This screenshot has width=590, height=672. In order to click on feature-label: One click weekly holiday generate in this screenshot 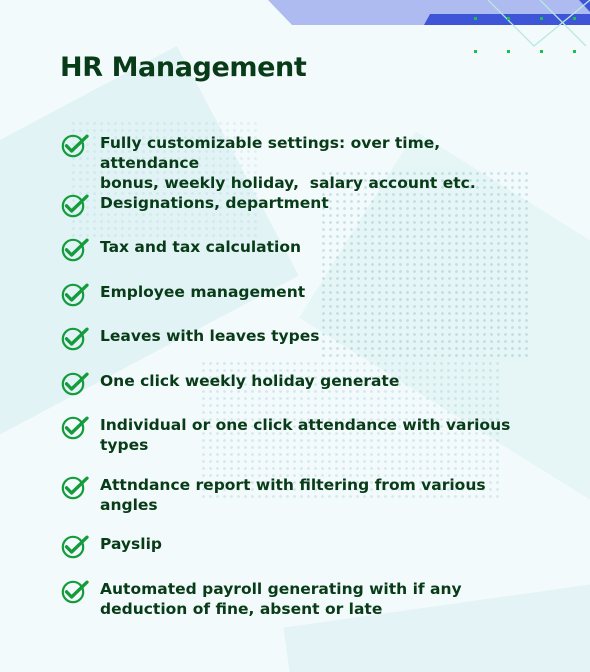, I will do `click(250, 381)`.